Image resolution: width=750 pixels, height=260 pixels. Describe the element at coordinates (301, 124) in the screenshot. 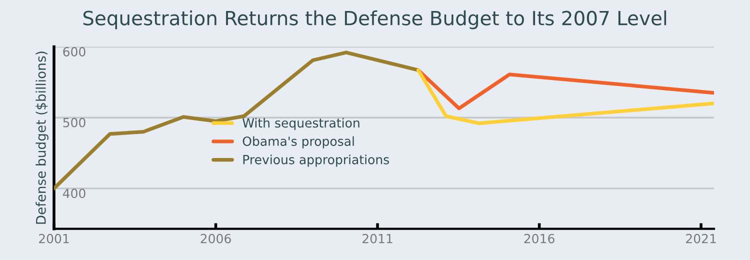

I see `legend-label: With sequestration` at that location.